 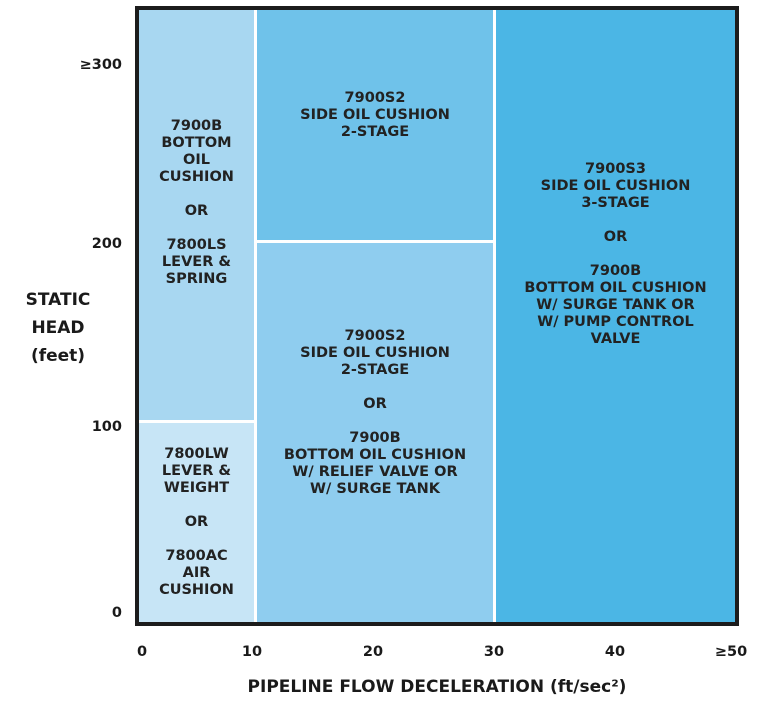 What do you see at coordinates (142, 652) in the screenshot?
I see `x-tick-0: 0` at bounding box center [142, 652].